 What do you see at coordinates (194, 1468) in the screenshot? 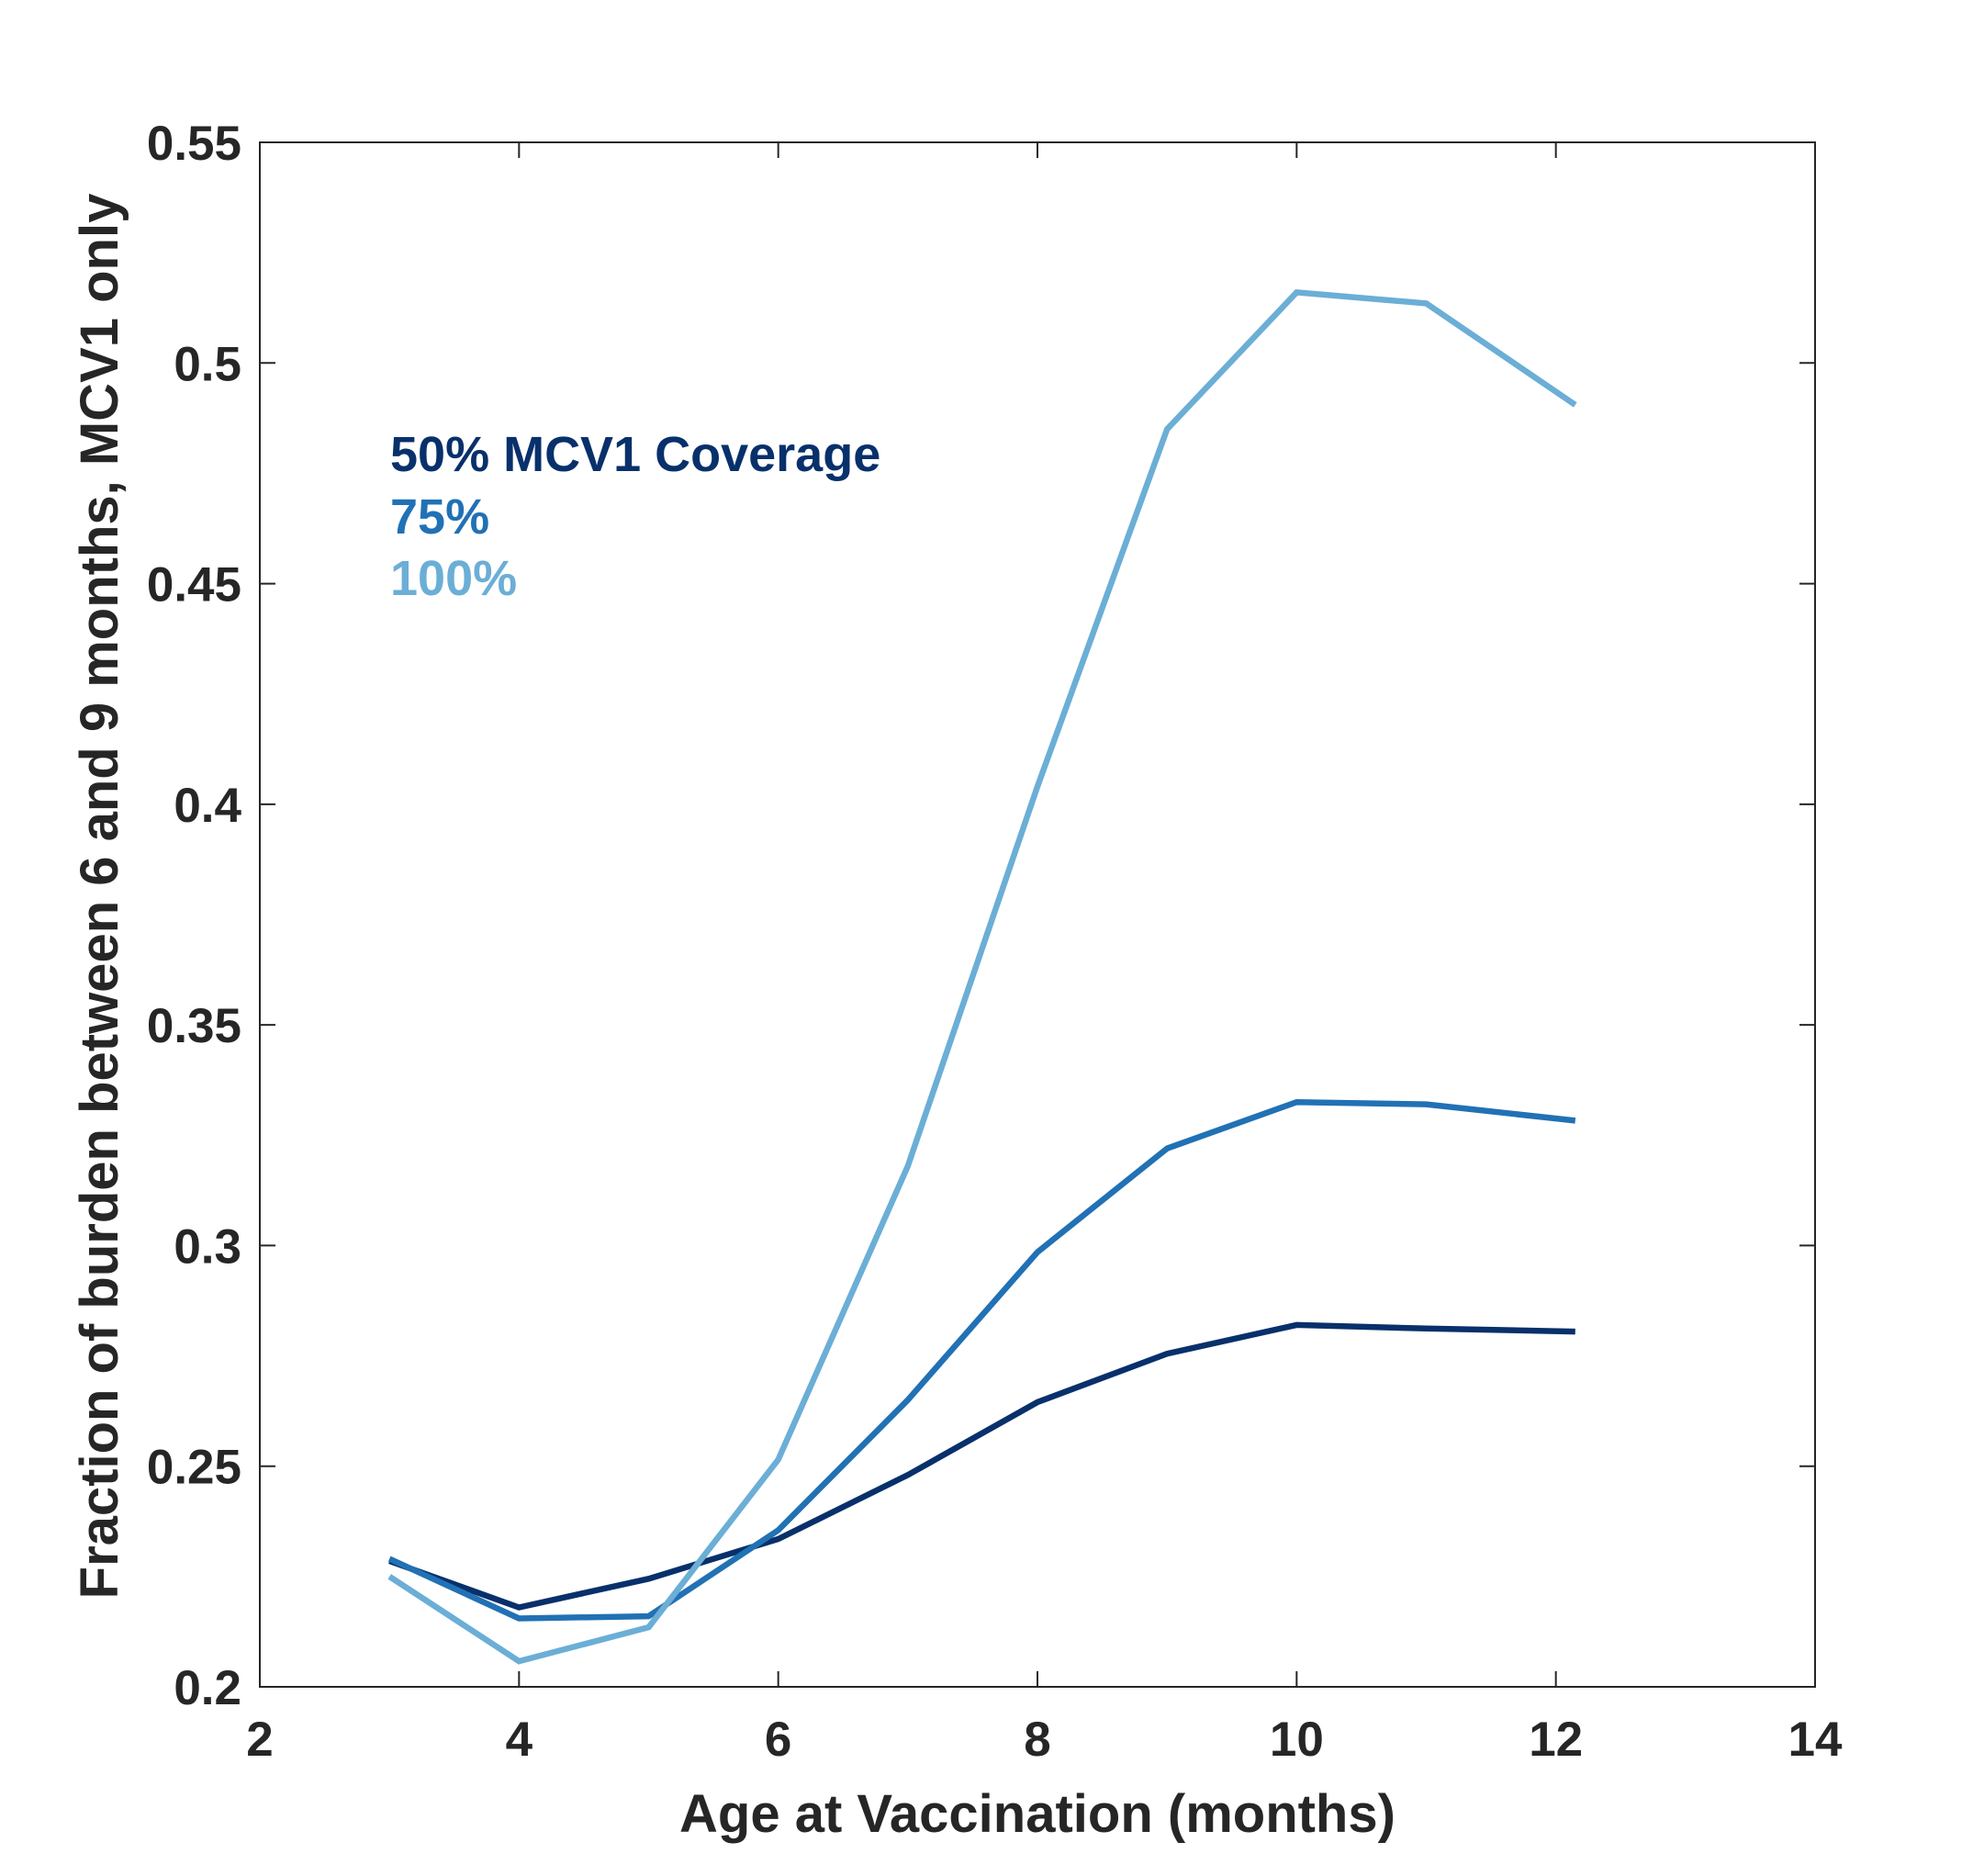
I see `y-tick-label: 0.25` at bounding box center [194, 1468].